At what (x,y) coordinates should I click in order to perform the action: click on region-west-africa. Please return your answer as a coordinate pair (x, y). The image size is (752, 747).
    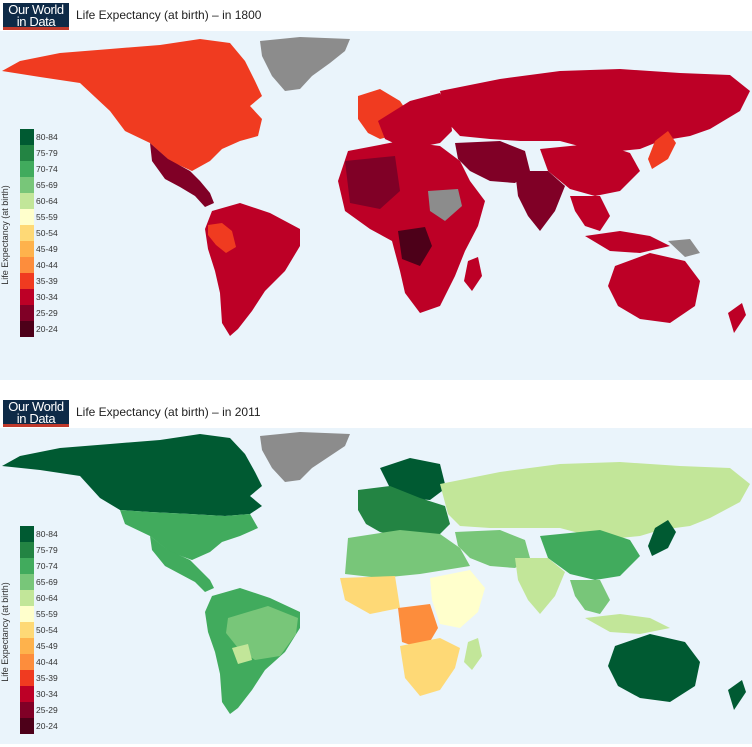
    Looking at the image, I should click on (370, 595).